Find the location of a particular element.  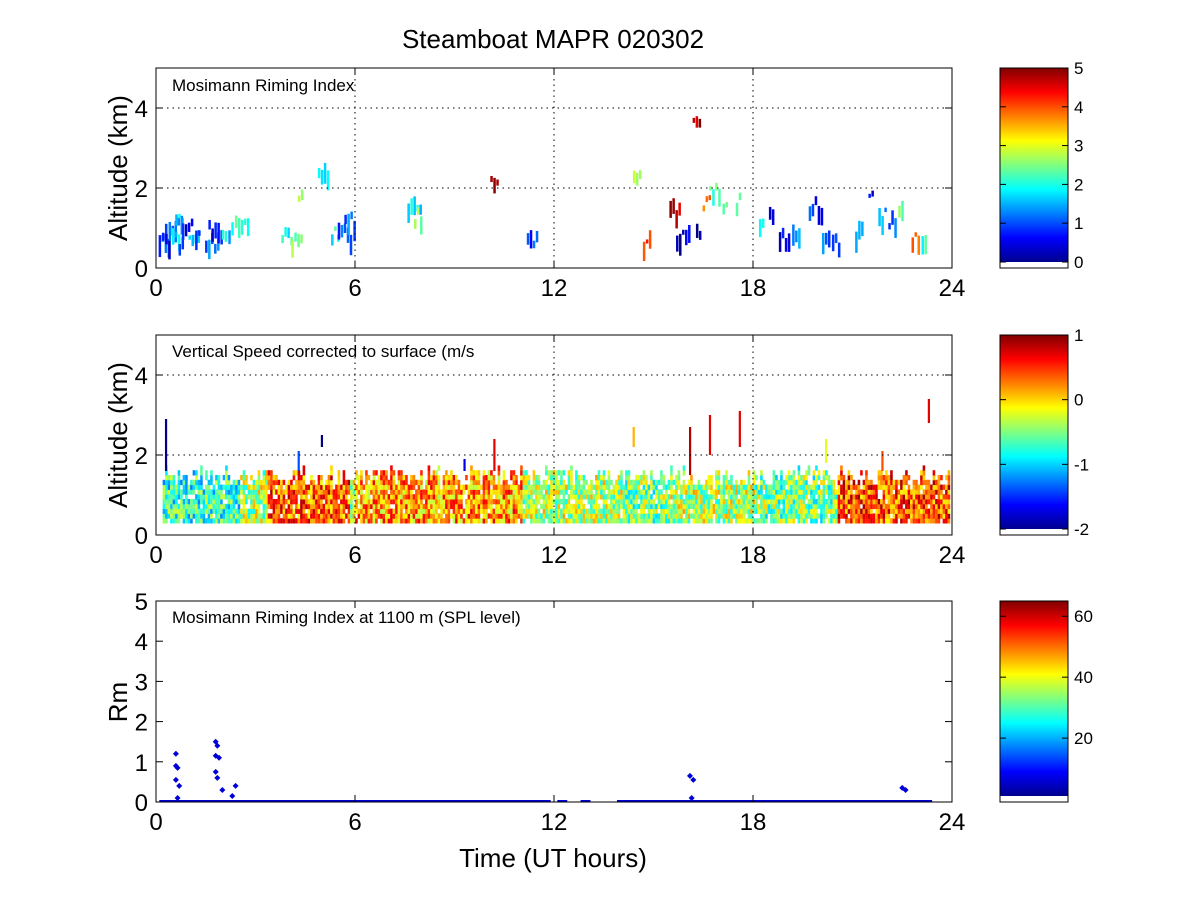

x-tick-label-0: 0 is located at coordinates (155, 555).